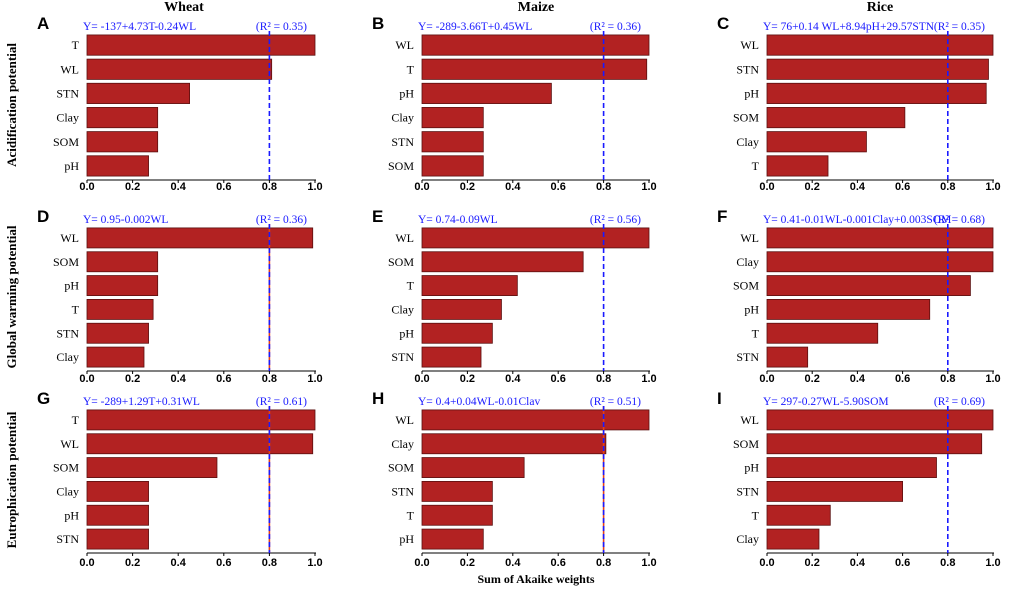 Image resolution: width=1021 pixels, height=591 pixels. I want to click on panel-D-r2: (R² = 0.36), so click(281, 220).